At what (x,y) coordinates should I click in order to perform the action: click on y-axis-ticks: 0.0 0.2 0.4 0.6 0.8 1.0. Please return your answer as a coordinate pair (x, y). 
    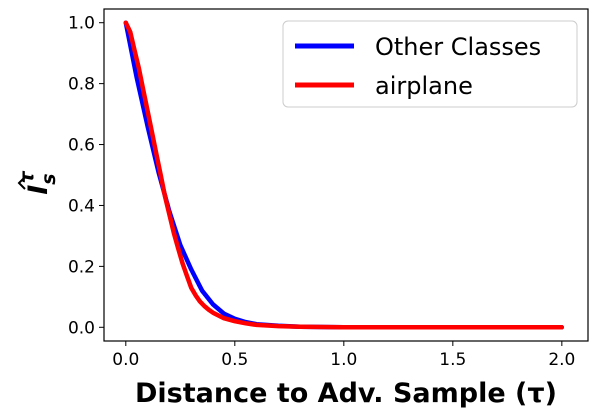
    Looking at the image, I should click on (86, 176).